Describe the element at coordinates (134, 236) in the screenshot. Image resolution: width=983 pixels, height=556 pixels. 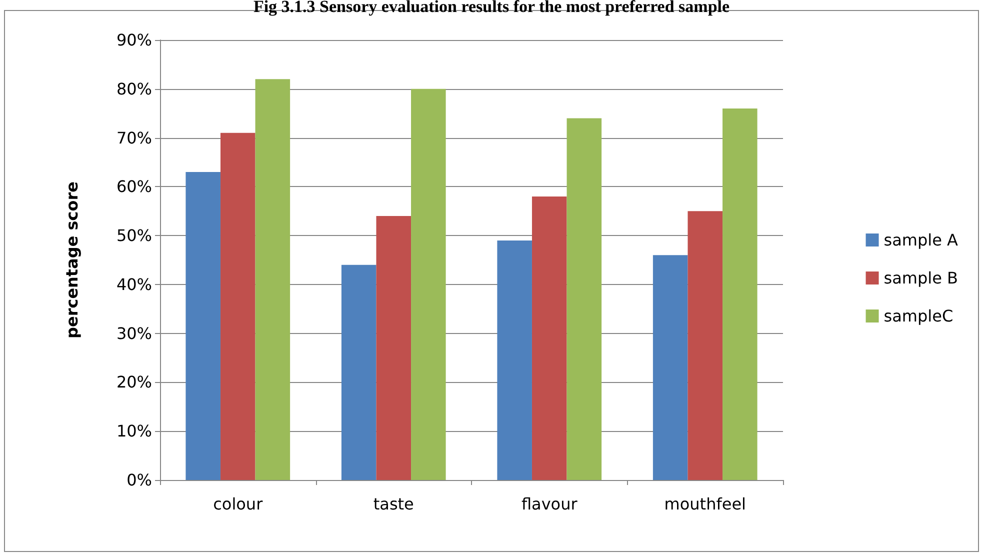
I see `y-tick-label: 50%` at that location.